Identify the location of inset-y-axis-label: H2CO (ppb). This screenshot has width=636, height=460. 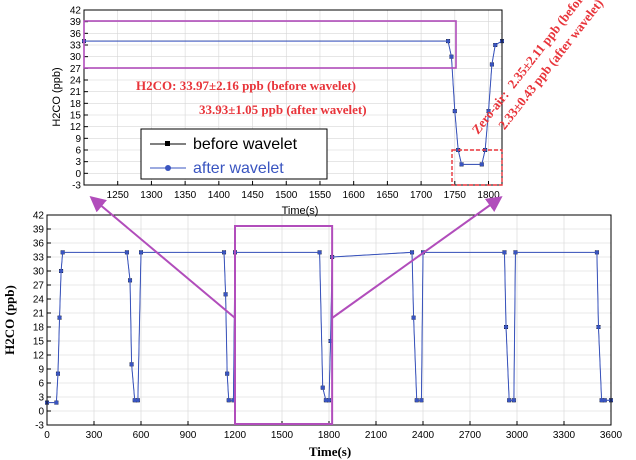
(57, 96).